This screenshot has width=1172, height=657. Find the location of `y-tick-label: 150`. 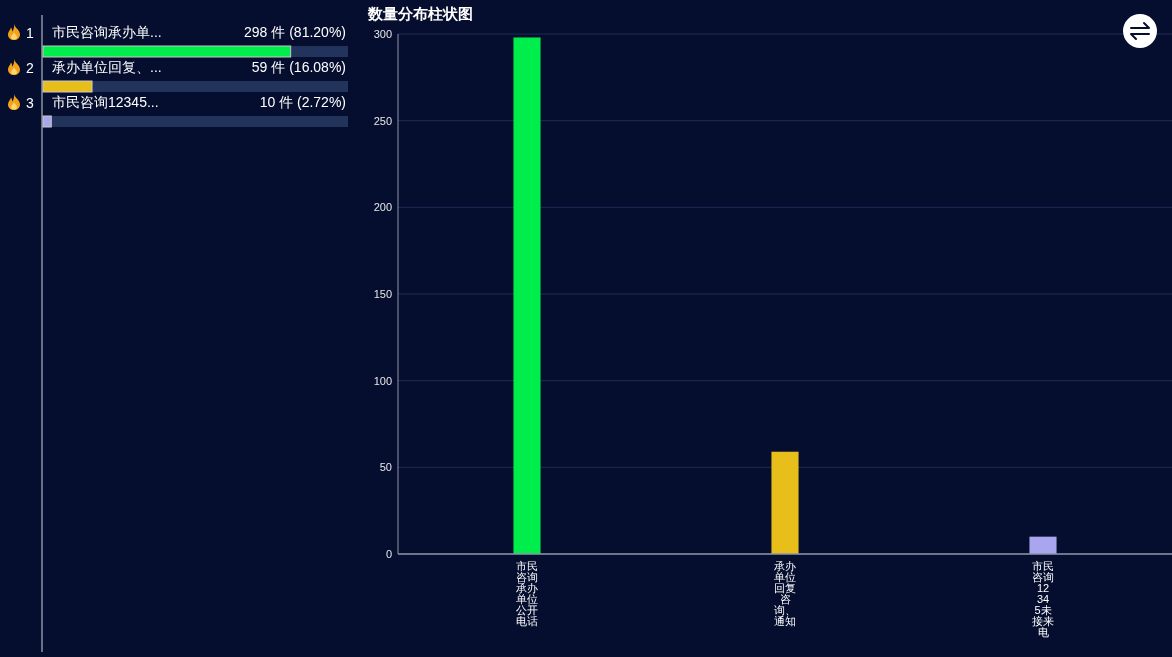

y-tick-label: 150 is located at coordinates (382, 293).